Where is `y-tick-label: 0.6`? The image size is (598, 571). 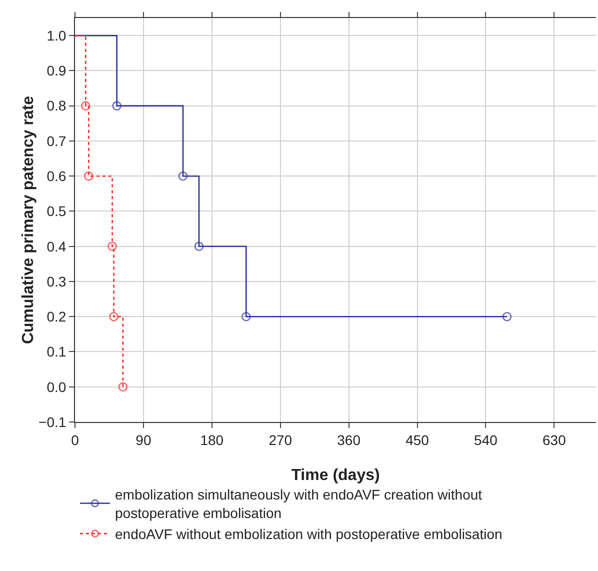
y-tick-label: 0.6 is located at coordinates (56, 176).